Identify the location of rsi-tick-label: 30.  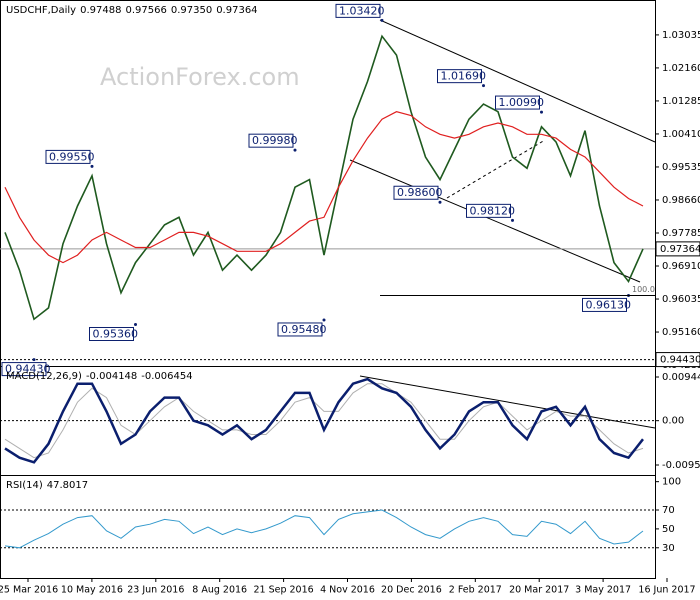
(668, 548).